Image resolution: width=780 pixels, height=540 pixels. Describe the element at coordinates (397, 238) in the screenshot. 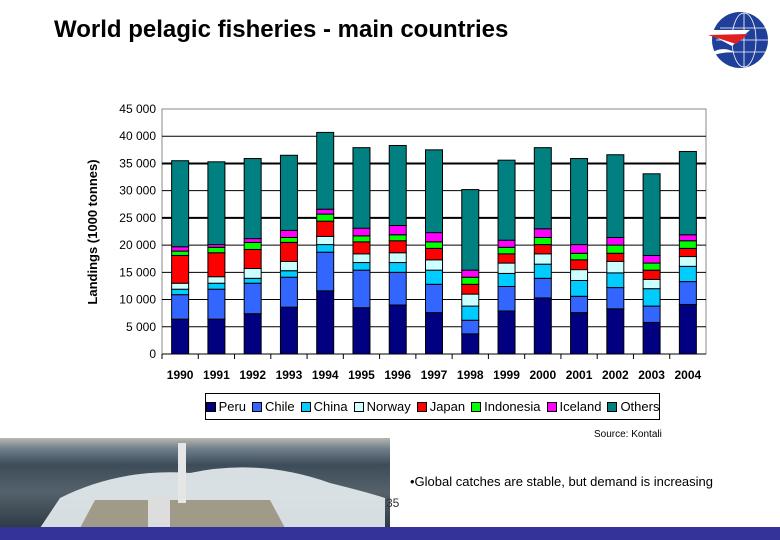

I see `bar-segment-indonesia-1996` at that location.